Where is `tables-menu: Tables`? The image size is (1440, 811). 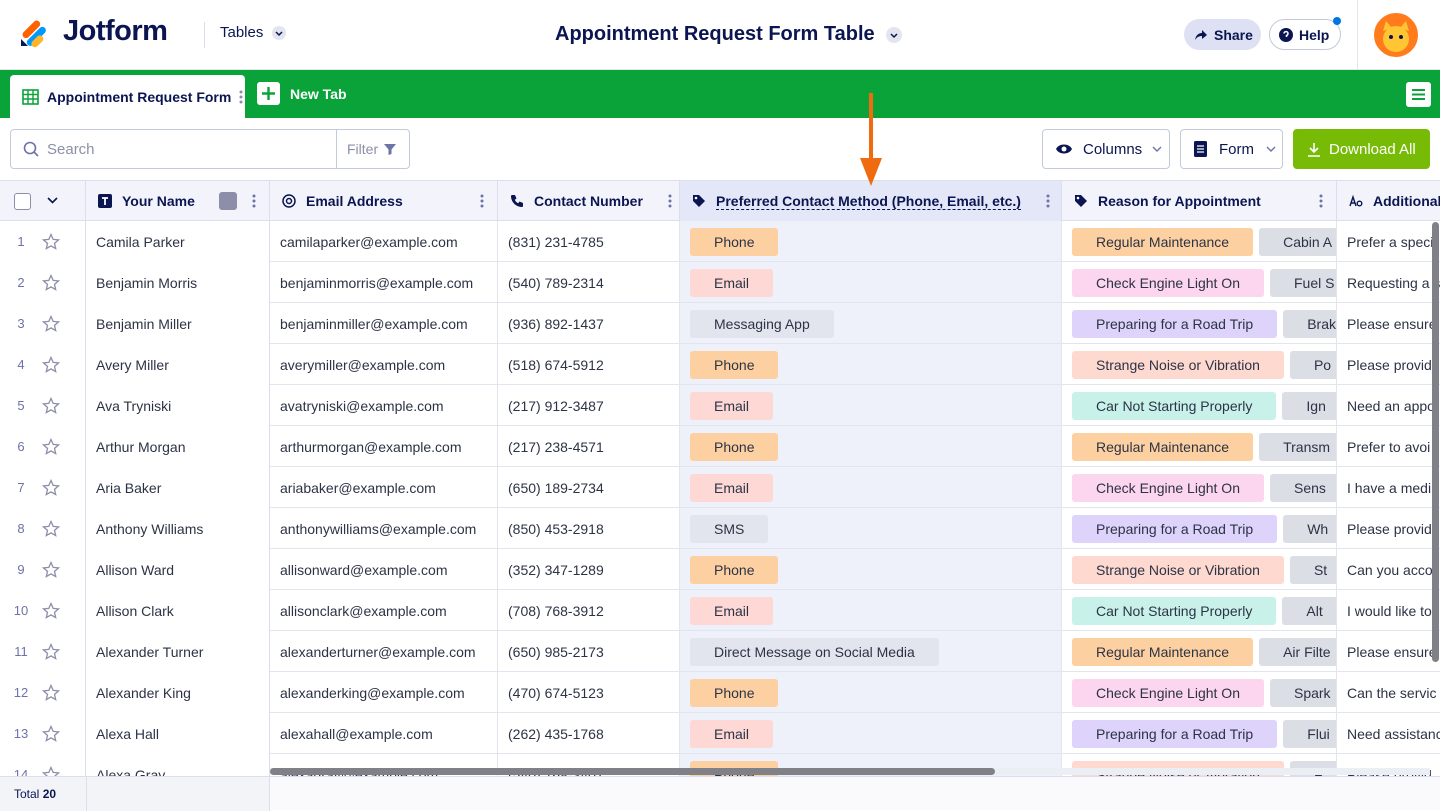
tables-menu: Tables is located at coordinates (253, 32).